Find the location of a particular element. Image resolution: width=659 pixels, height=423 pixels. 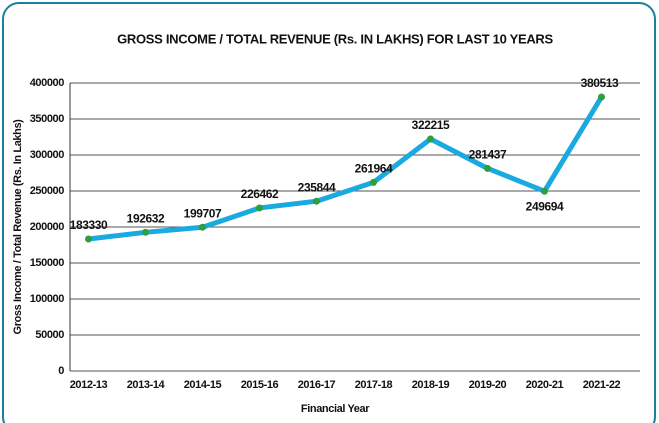

x-axis-label: Financial Year is located at coordinates (335, 409).